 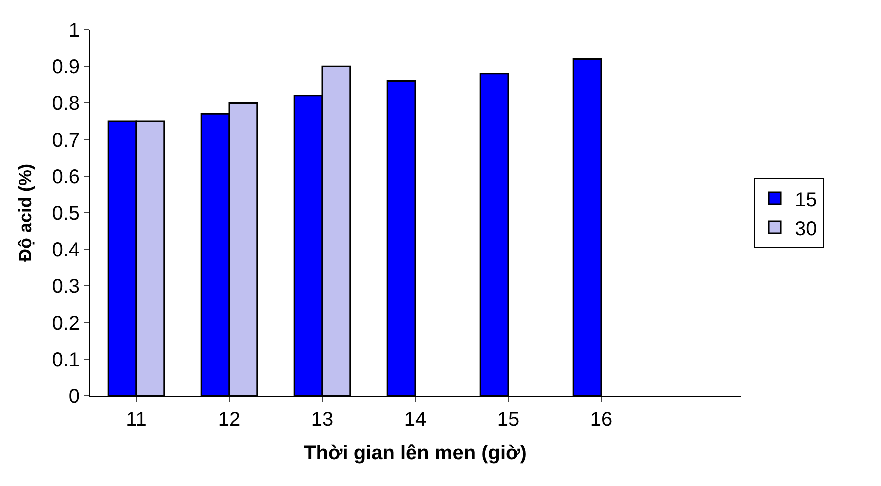 What do you see at coordinates (601, 420) in the screenshot?
I see `x-tick-label: 16` at bounding box center [601, 420].